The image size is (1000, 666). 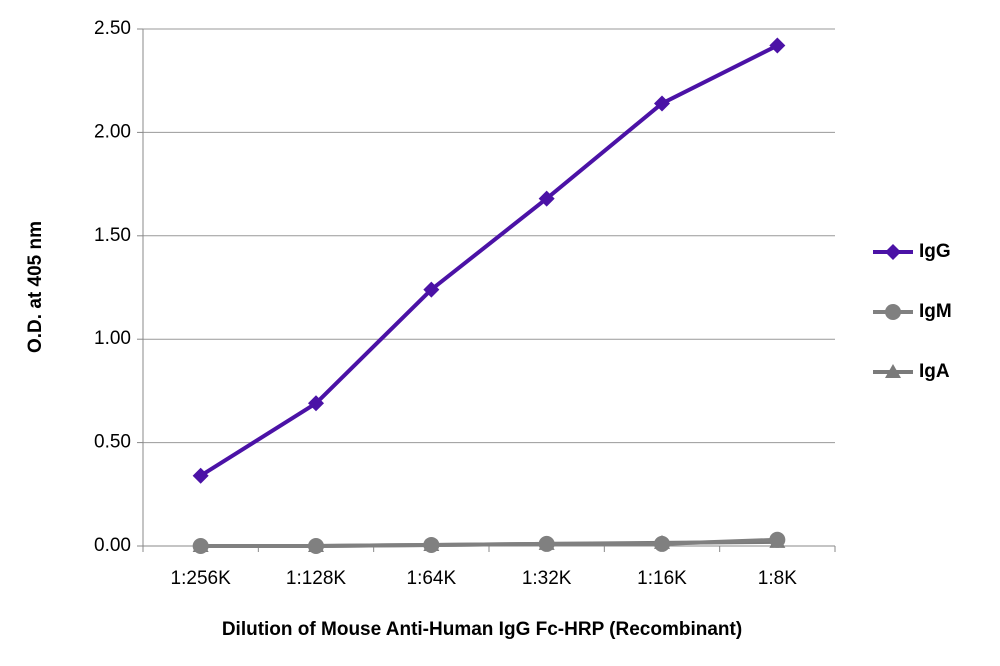 What do you see at coordinates (112, 131) in the screenshot?
I see `y-tick-label: 2.00` at bounding box center [112, 131].